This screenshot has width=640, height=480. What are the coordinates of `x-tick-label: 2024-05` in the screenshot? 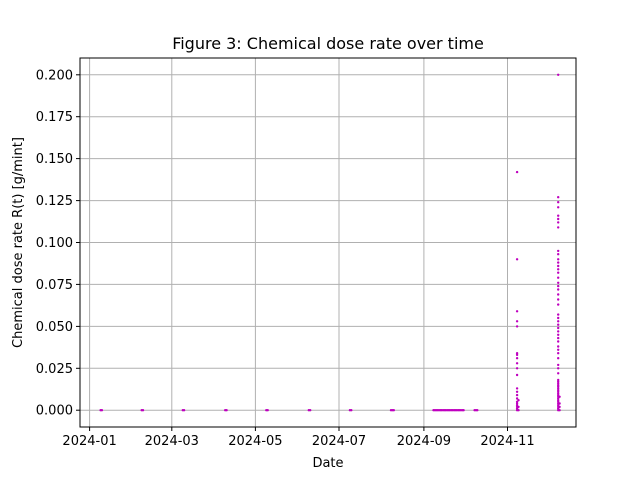 It's located at (255, 441).